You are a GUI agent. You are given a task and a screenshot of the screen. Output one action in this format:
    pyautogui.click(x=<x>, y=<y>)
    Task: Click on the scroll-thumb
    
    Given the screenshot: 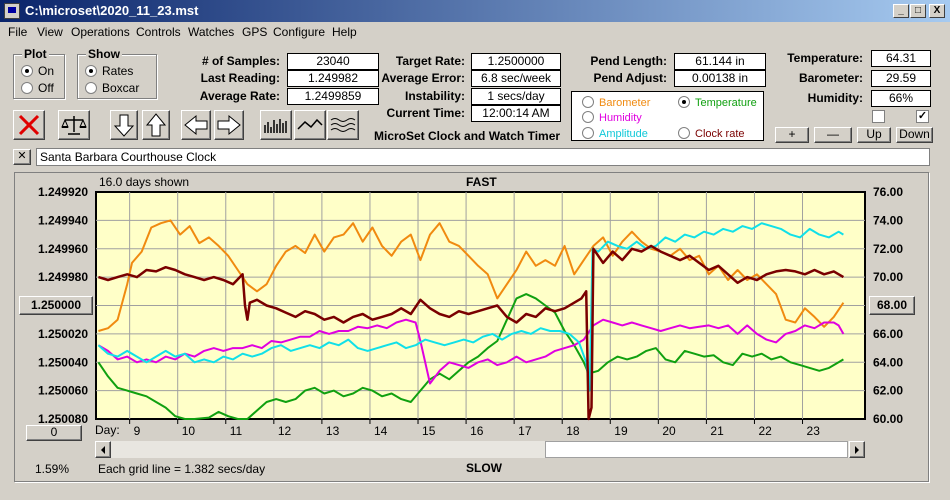 What is the action you would take?
    pyautogui.click(x=696, y=449)
    